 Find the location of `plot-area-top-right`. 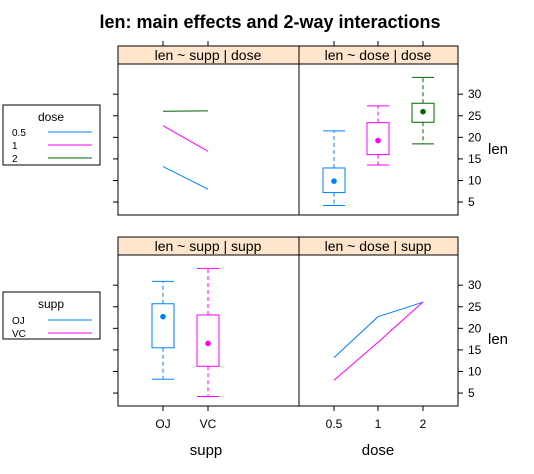

plot-area-top-right is located at coordinates (378, 141).